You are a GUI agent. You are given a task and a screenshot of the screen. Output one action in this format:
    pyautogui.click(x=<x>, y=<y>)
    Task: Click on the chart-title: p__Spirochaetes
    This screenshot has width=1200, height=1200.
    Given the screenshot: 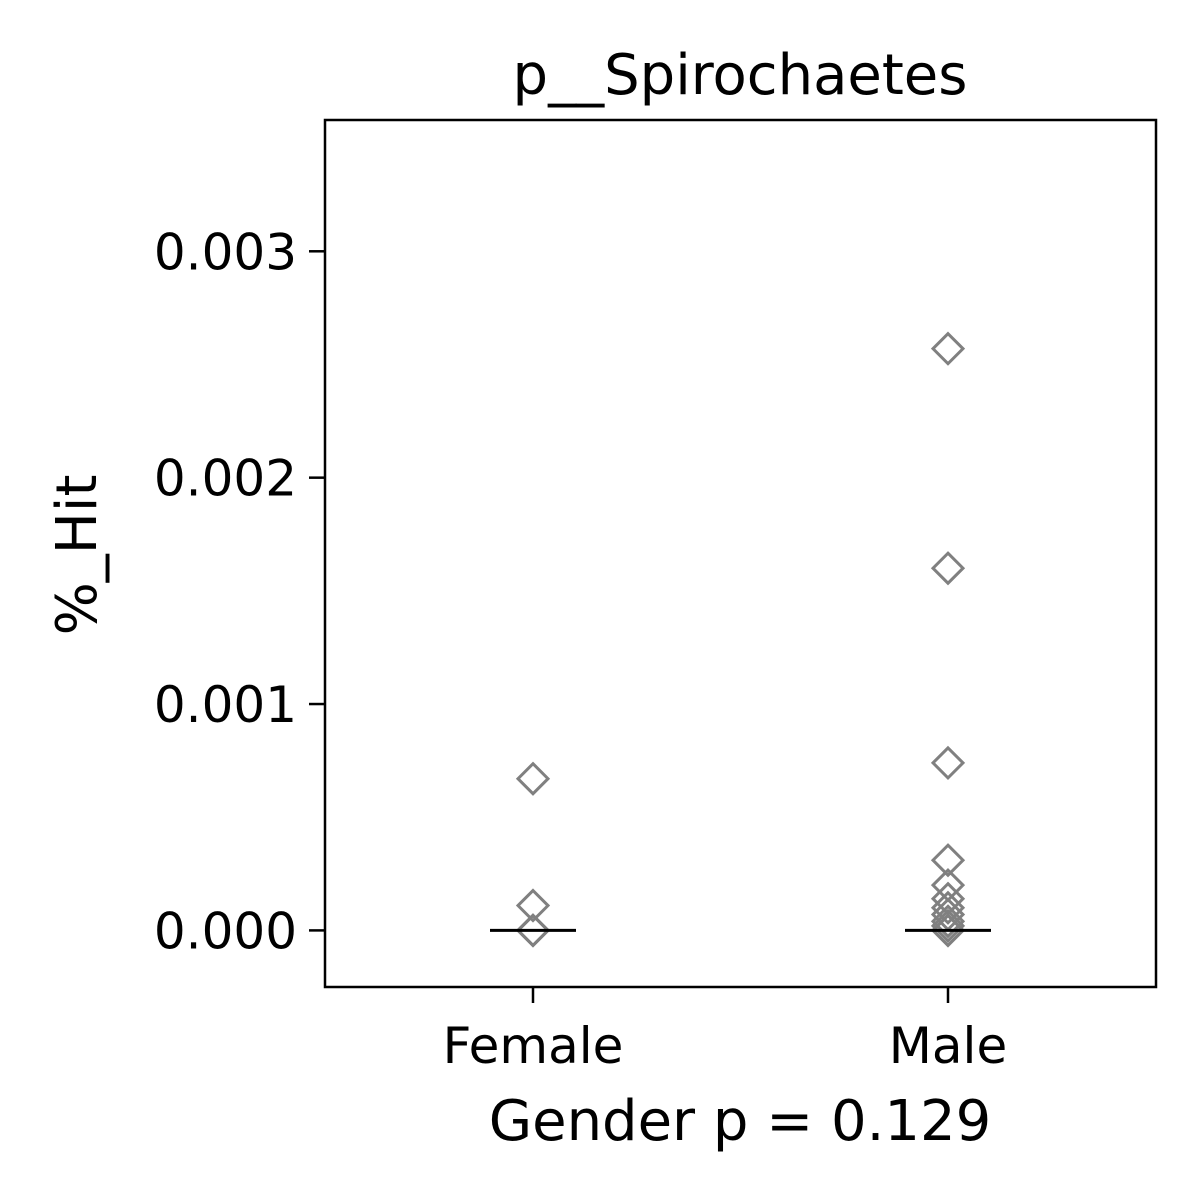 What is the action you would take?
    pyautogui.click(x=740, y=75)
    